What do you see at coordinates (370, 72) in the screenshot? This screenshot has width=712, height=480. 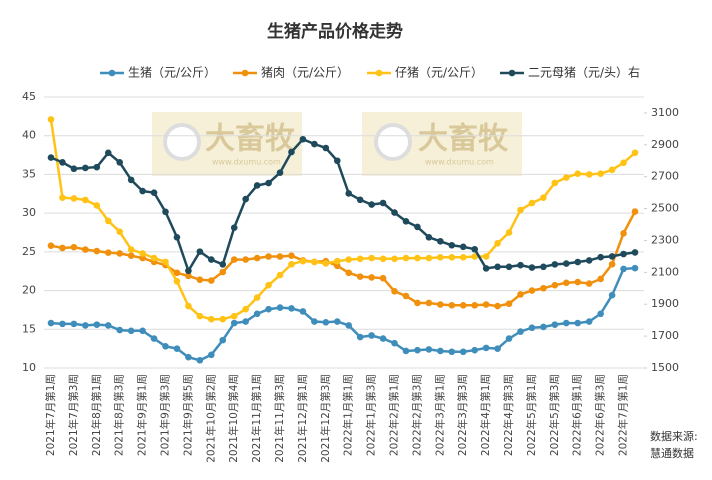 I see `legend: 生猪（元/公斤） 猪肉（元/公斤） 仔猪（元/公斤） 二元母猪（元/头）右` at bounding box center [370, 72].